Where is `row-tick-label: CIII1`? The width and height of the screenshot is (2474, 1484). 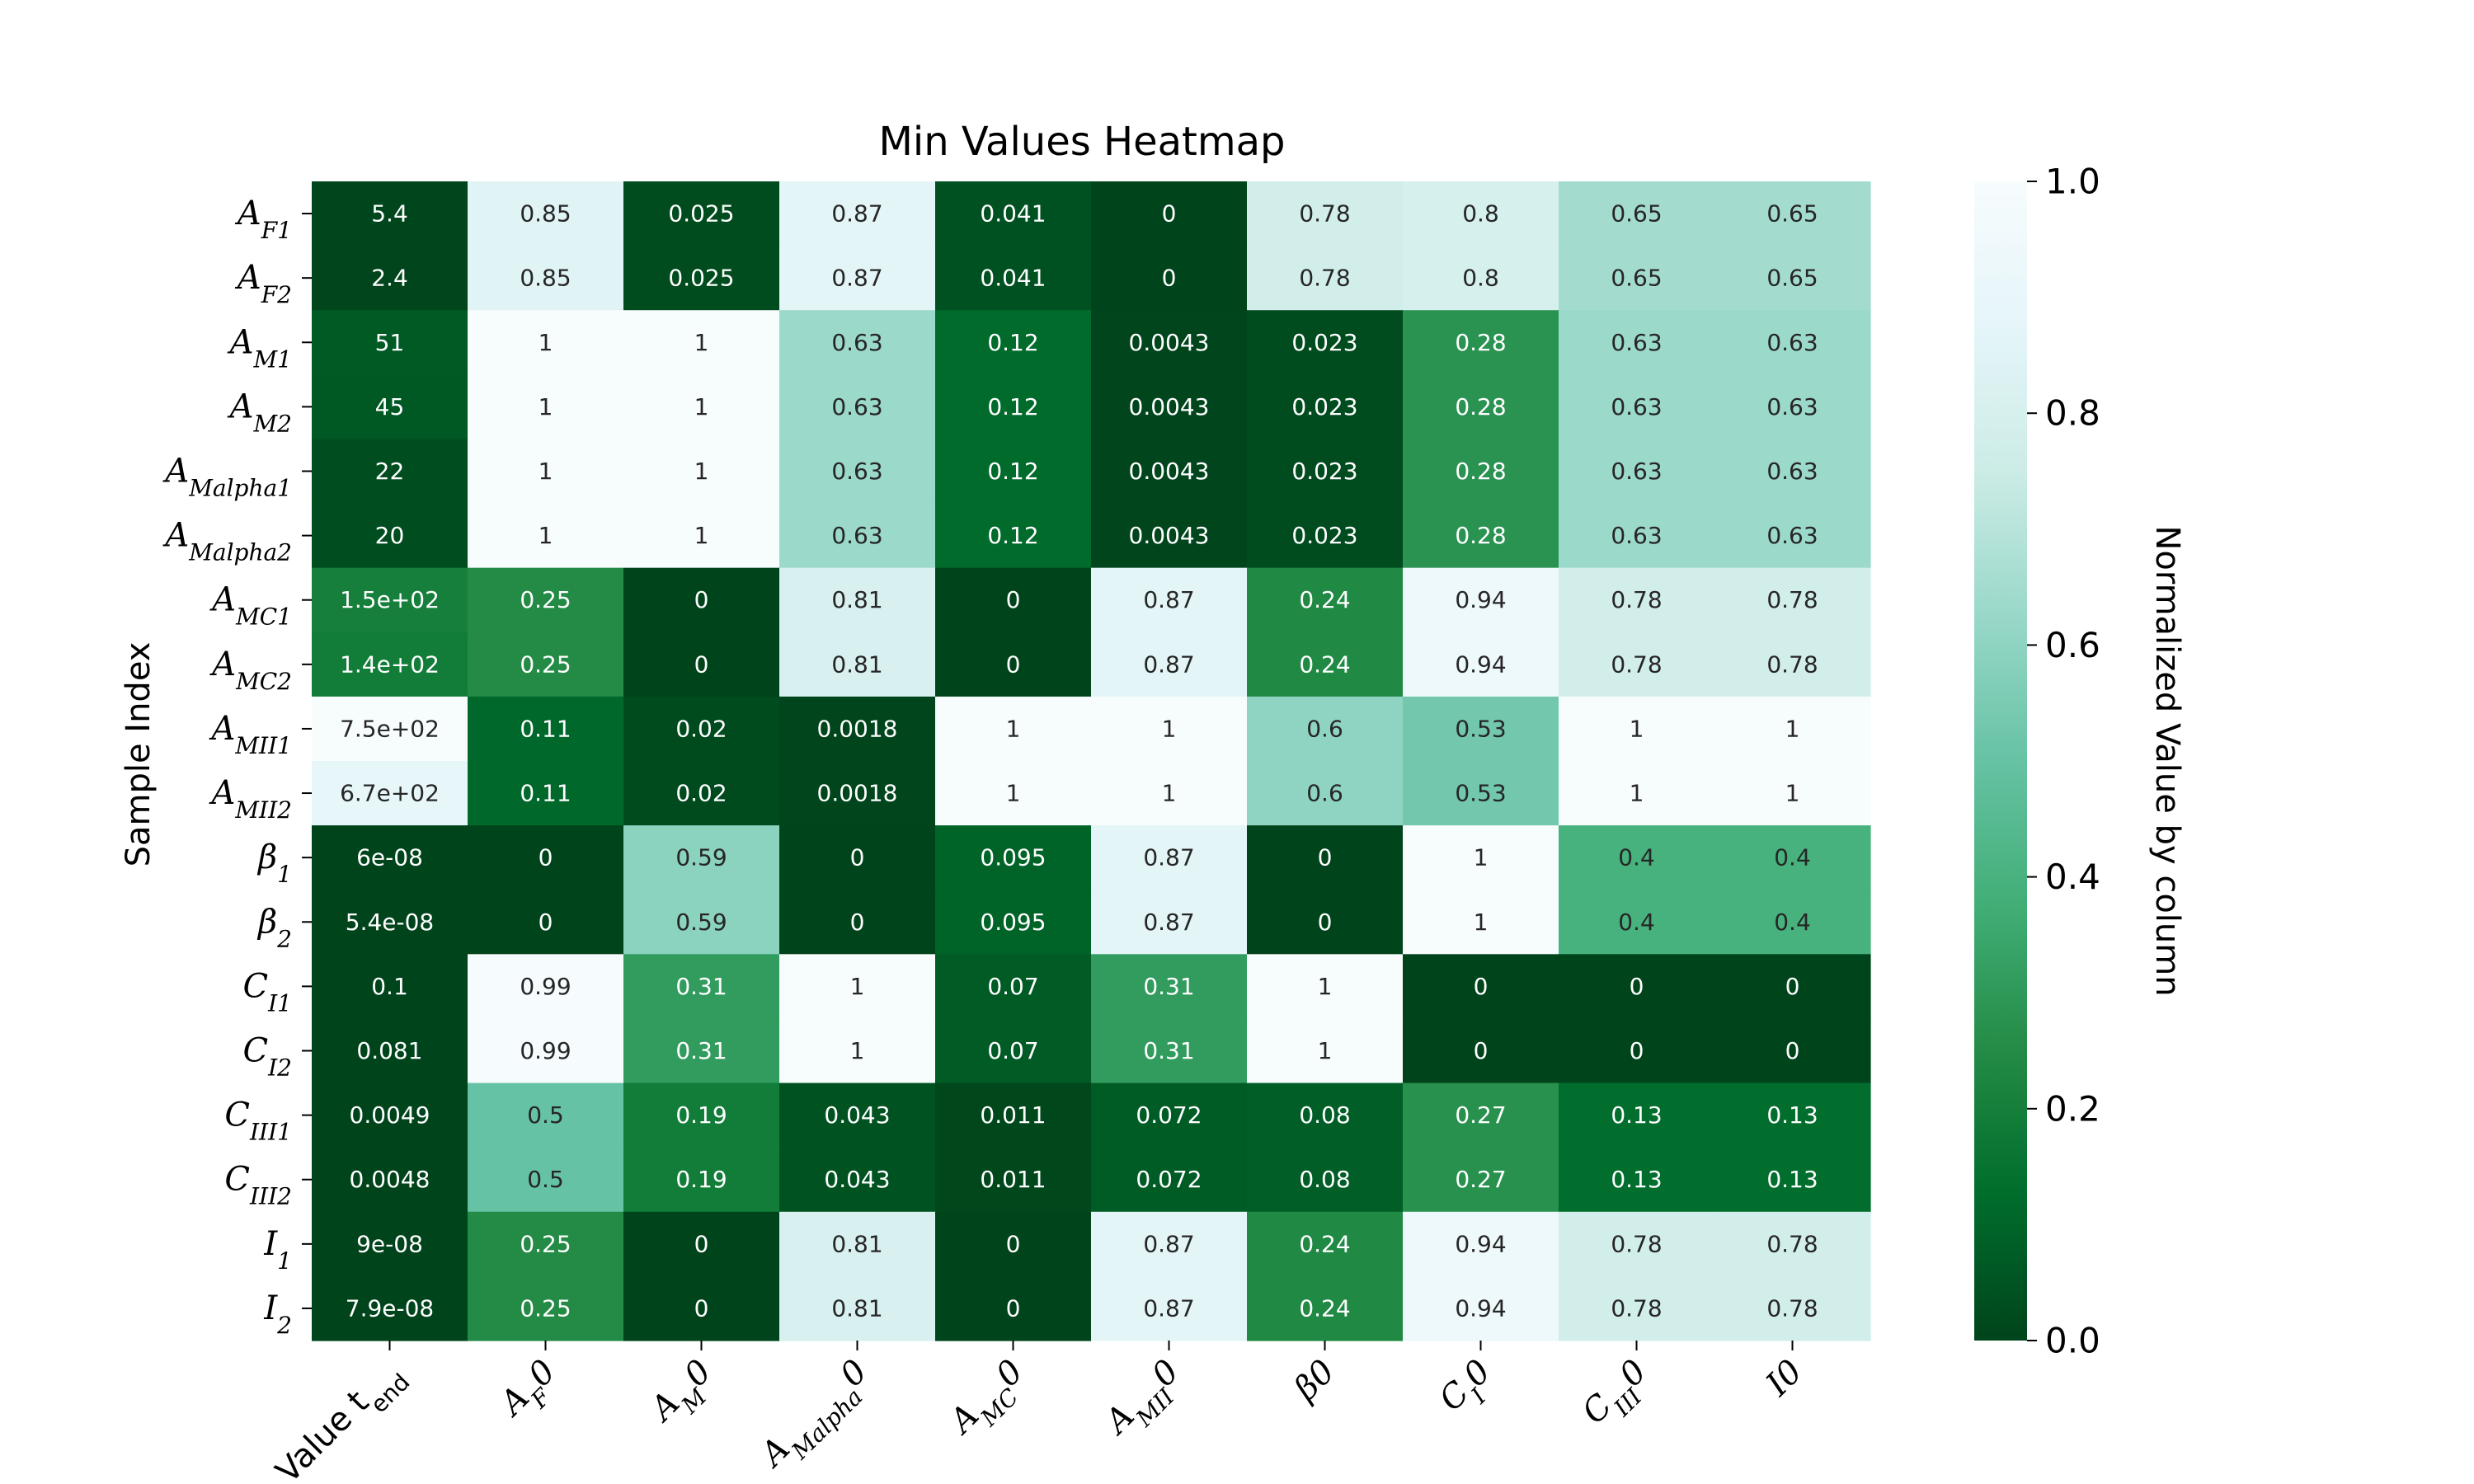
row-tick-label: CIII1 is located at coordinates (258, 1121).